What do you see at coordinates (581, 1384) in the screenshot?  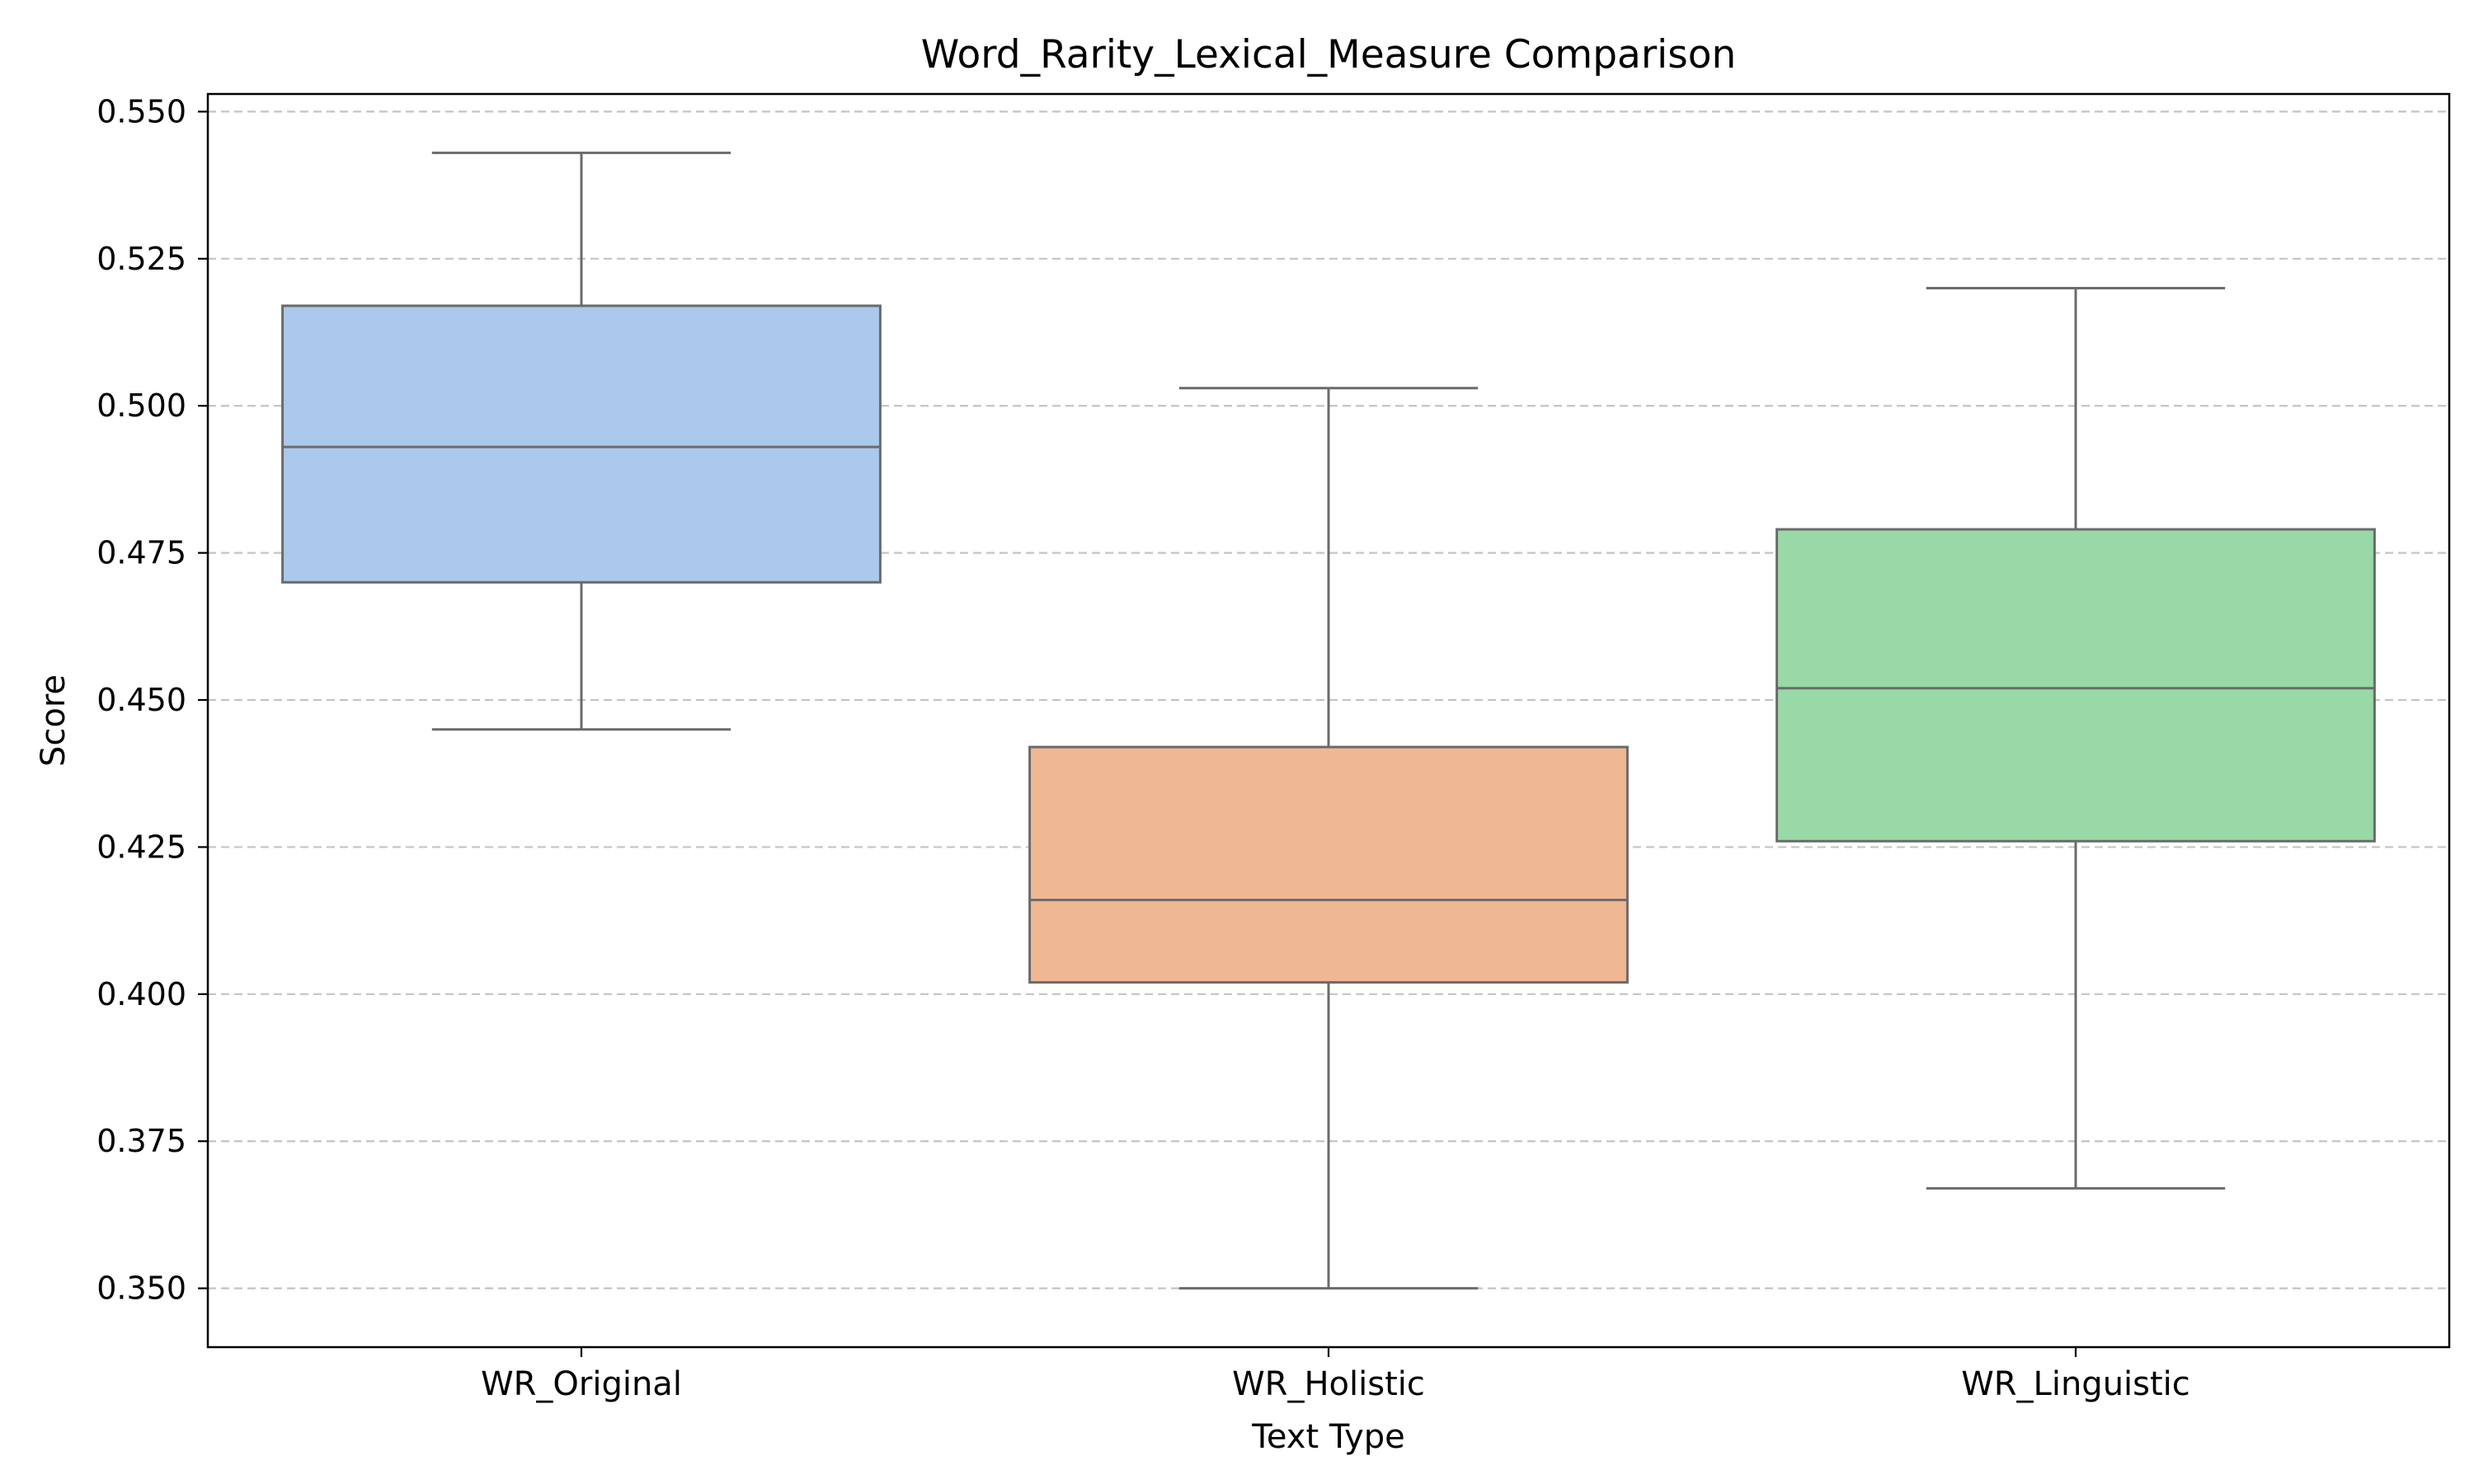 I see `x-tick-label: WR_Original` at bounding box center [581, 1384].